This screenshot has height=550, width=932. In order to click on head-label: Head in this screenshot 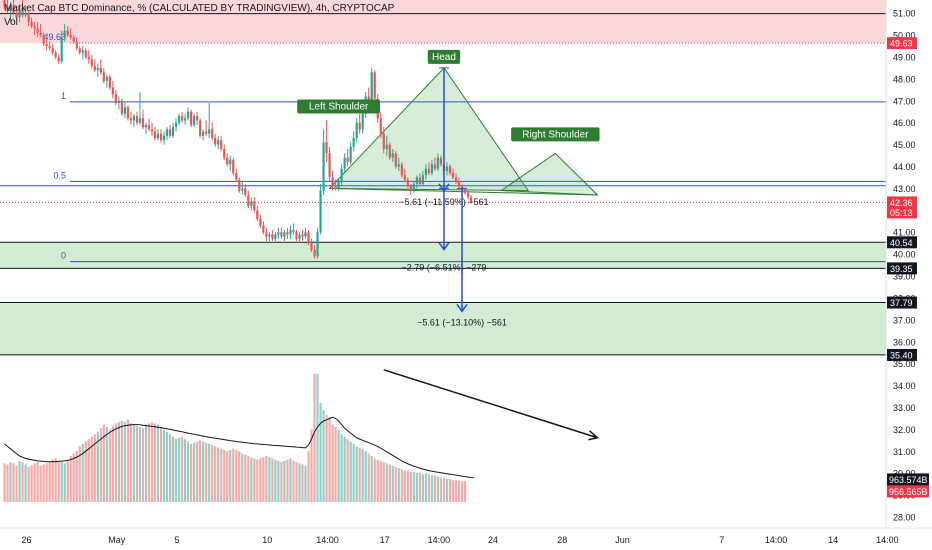, I will do `click(444, 57)`.